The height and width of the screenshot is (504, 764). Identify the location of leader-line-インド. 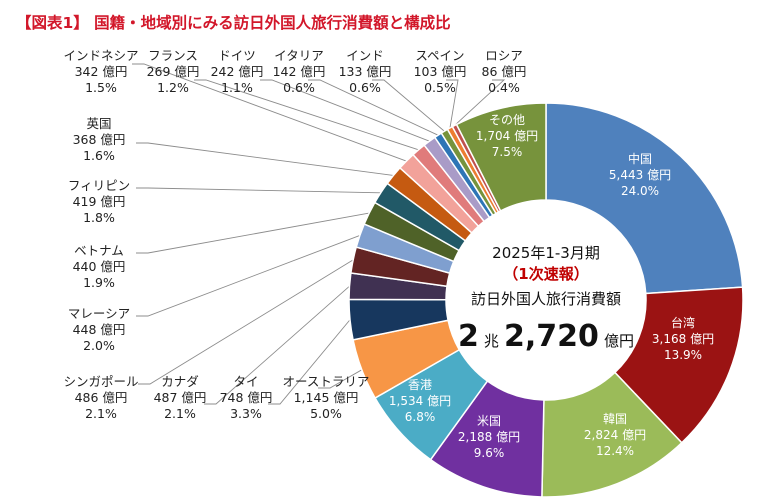
(408, 105).